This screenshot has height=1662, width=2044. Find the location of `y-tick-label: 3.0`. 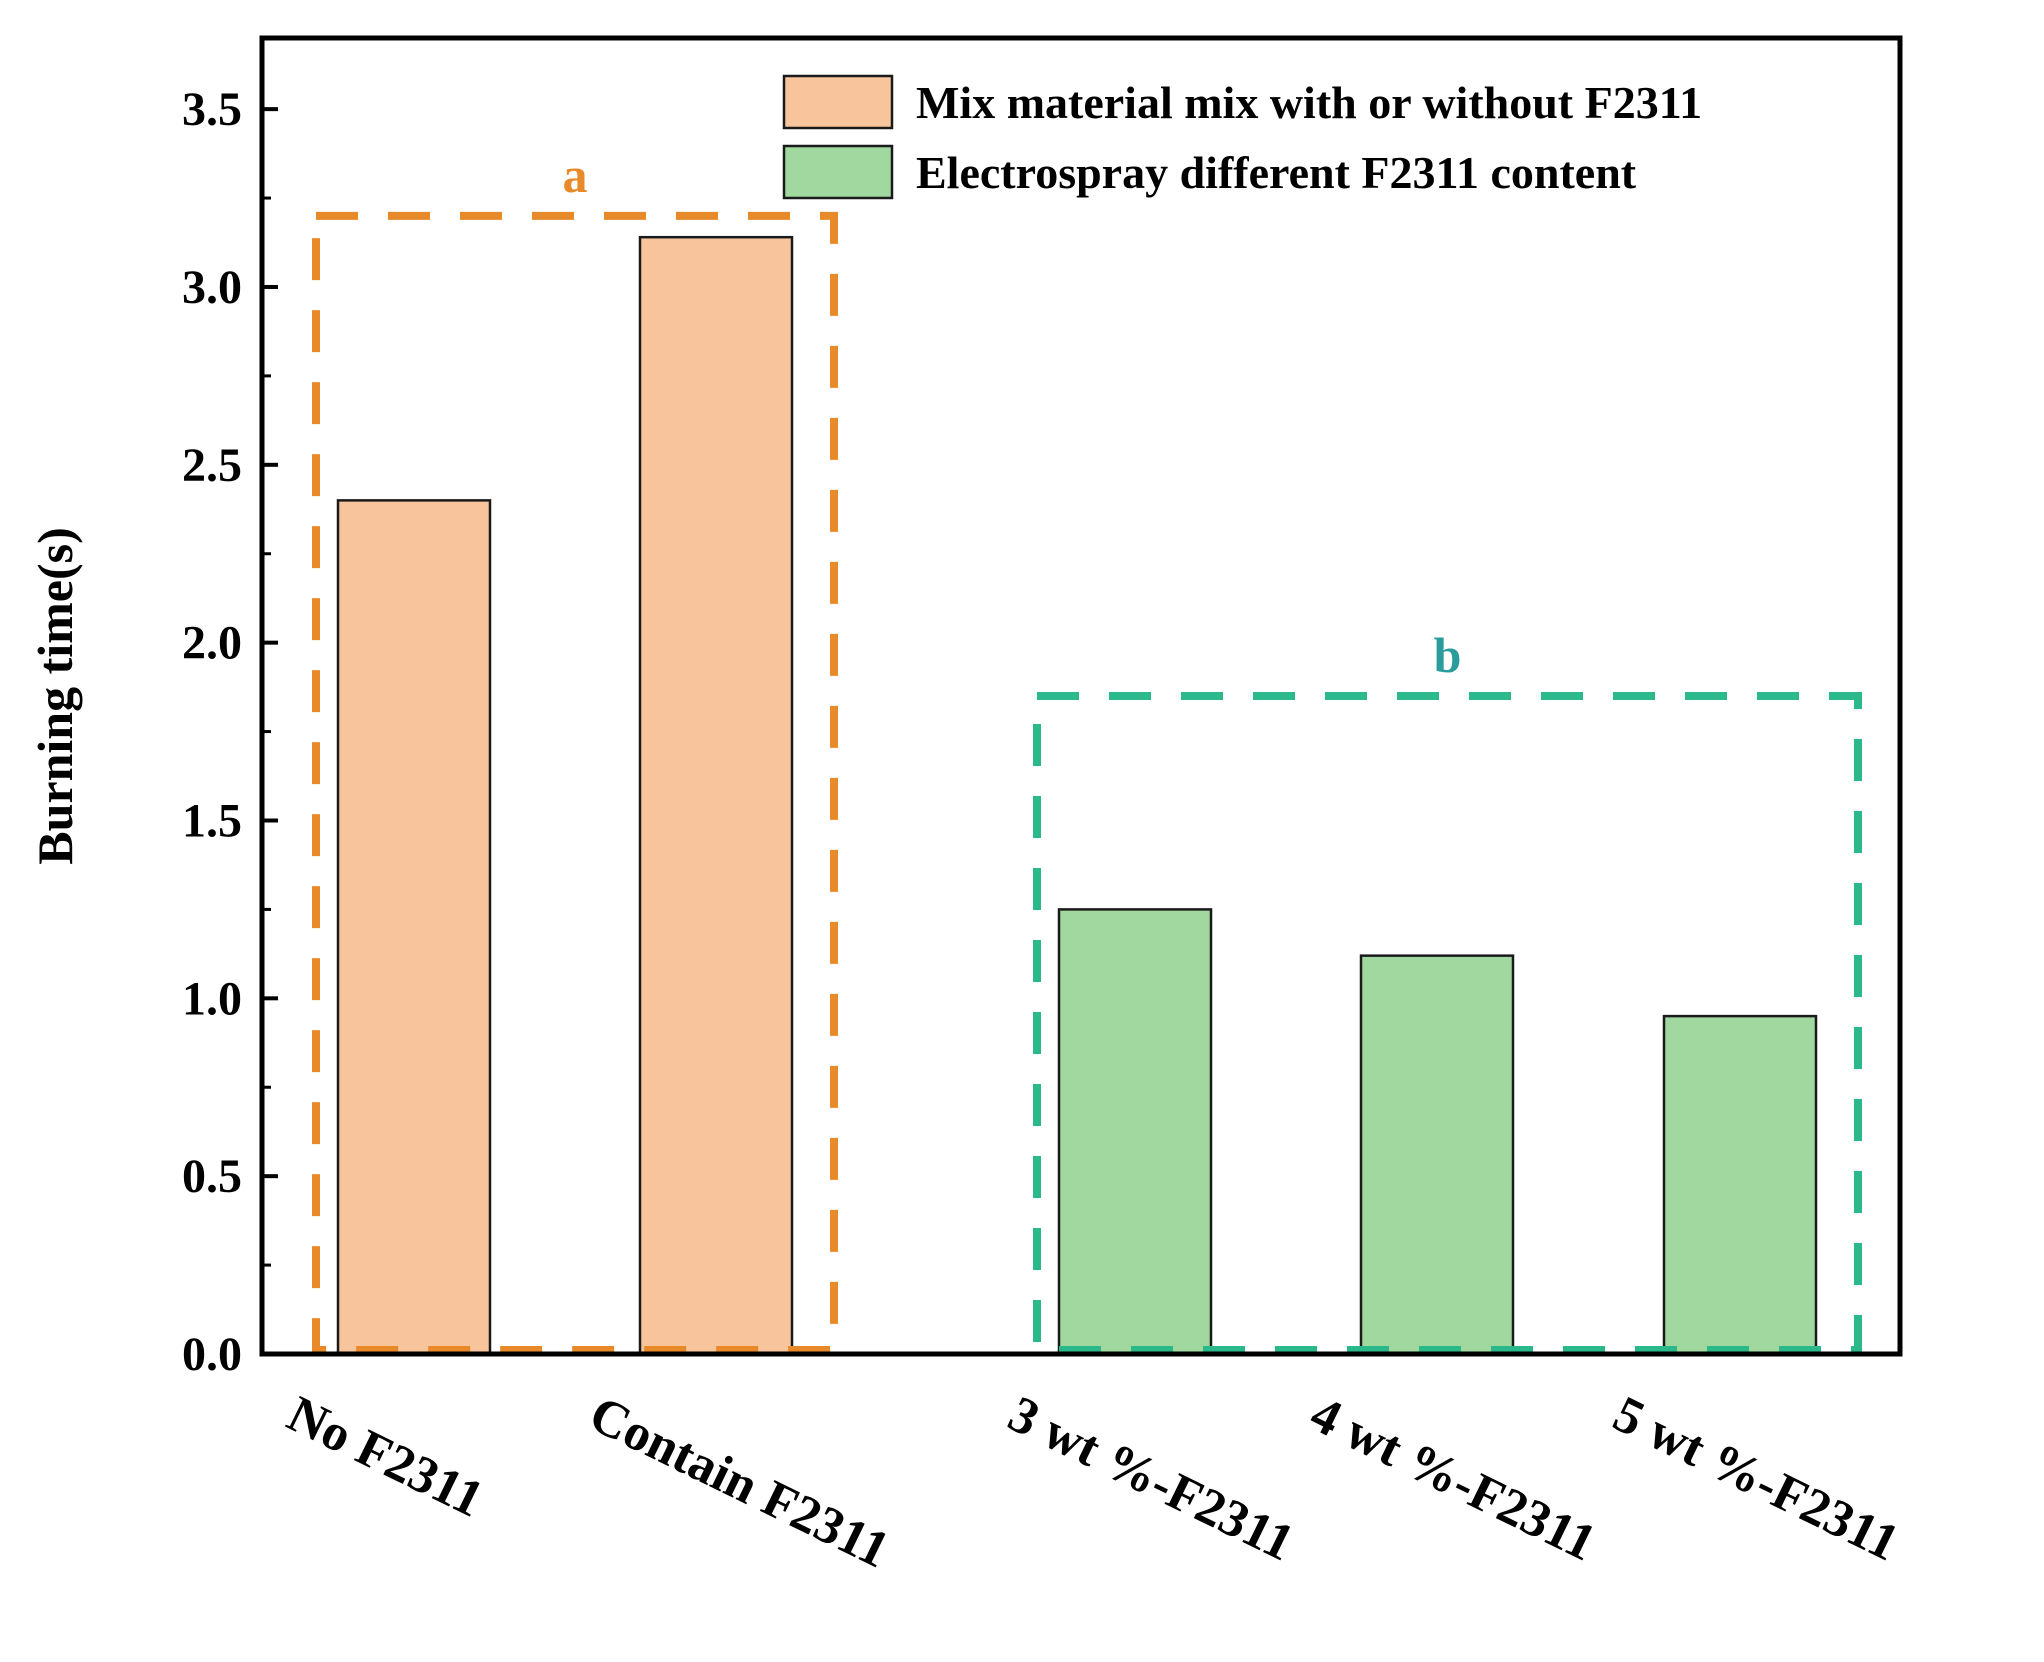

y-tick-label: 3.0 is located at coordinates (212, 287).